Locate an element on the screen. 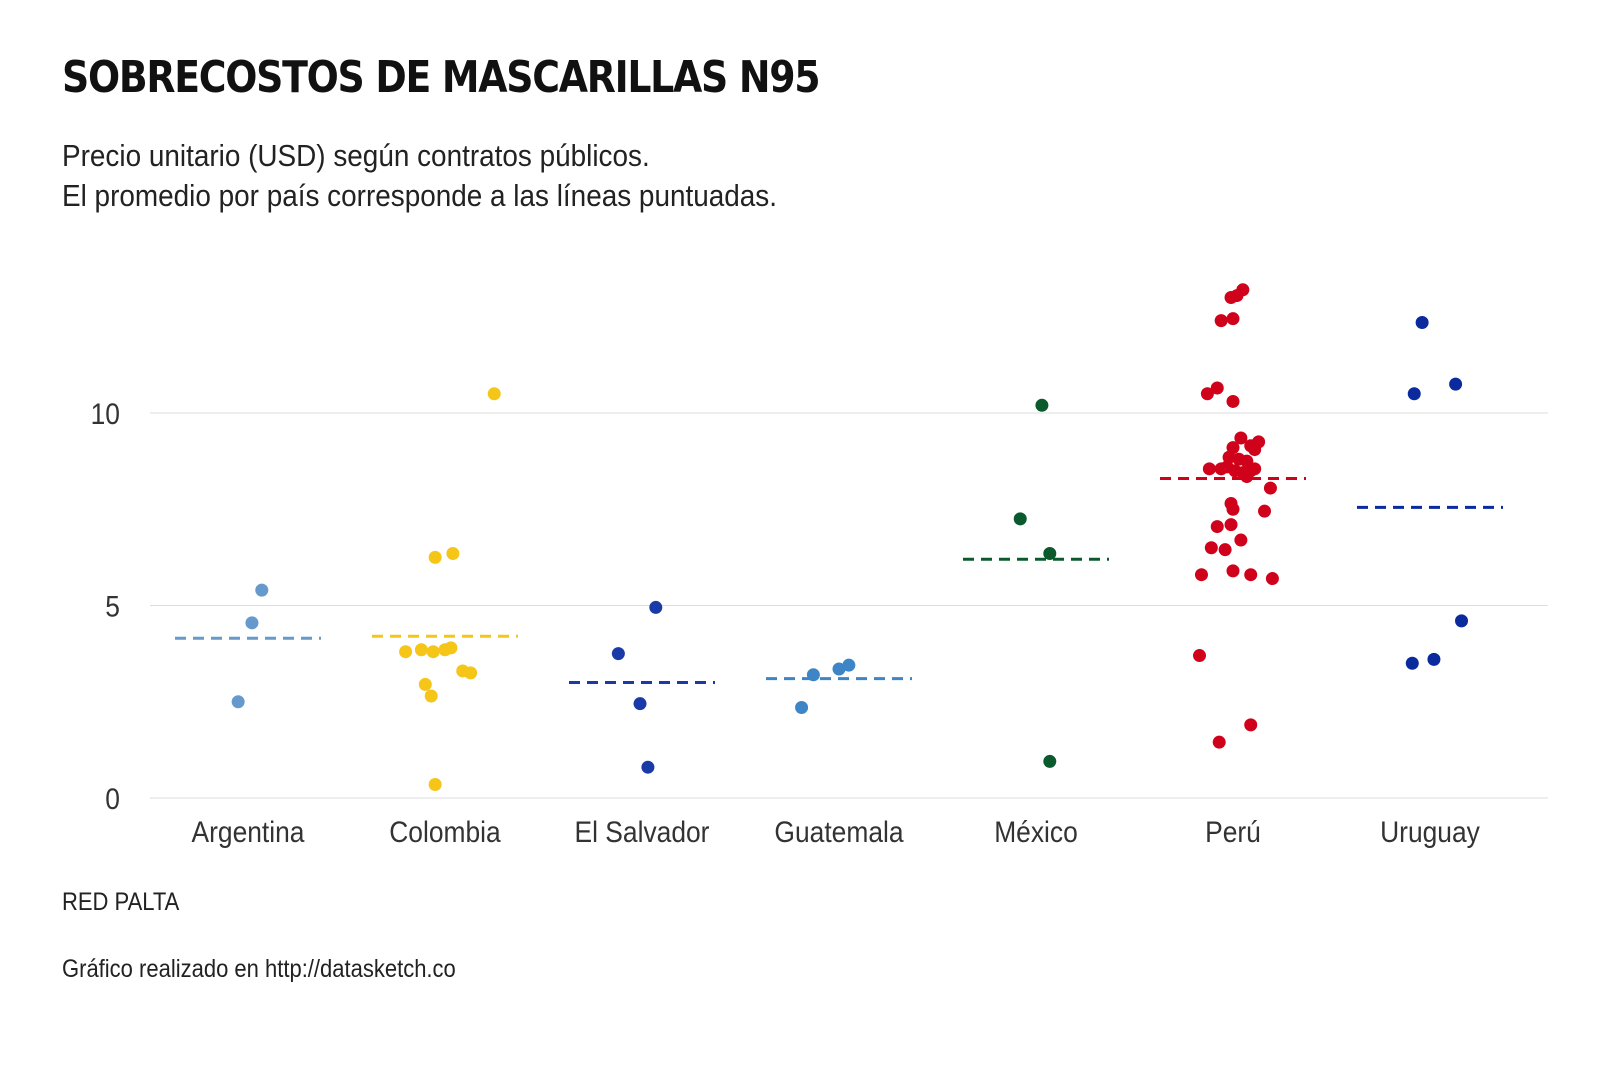  y-tick-label: 10 is located at coordinates (105, 413).